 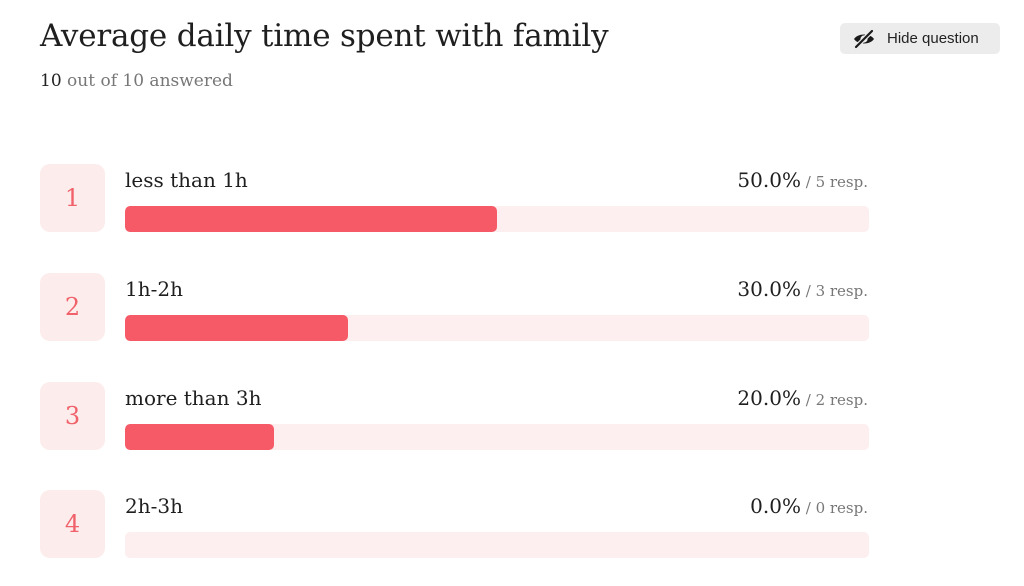 I want to click on option-percent: 50.0%, so click(x=769, y=180).